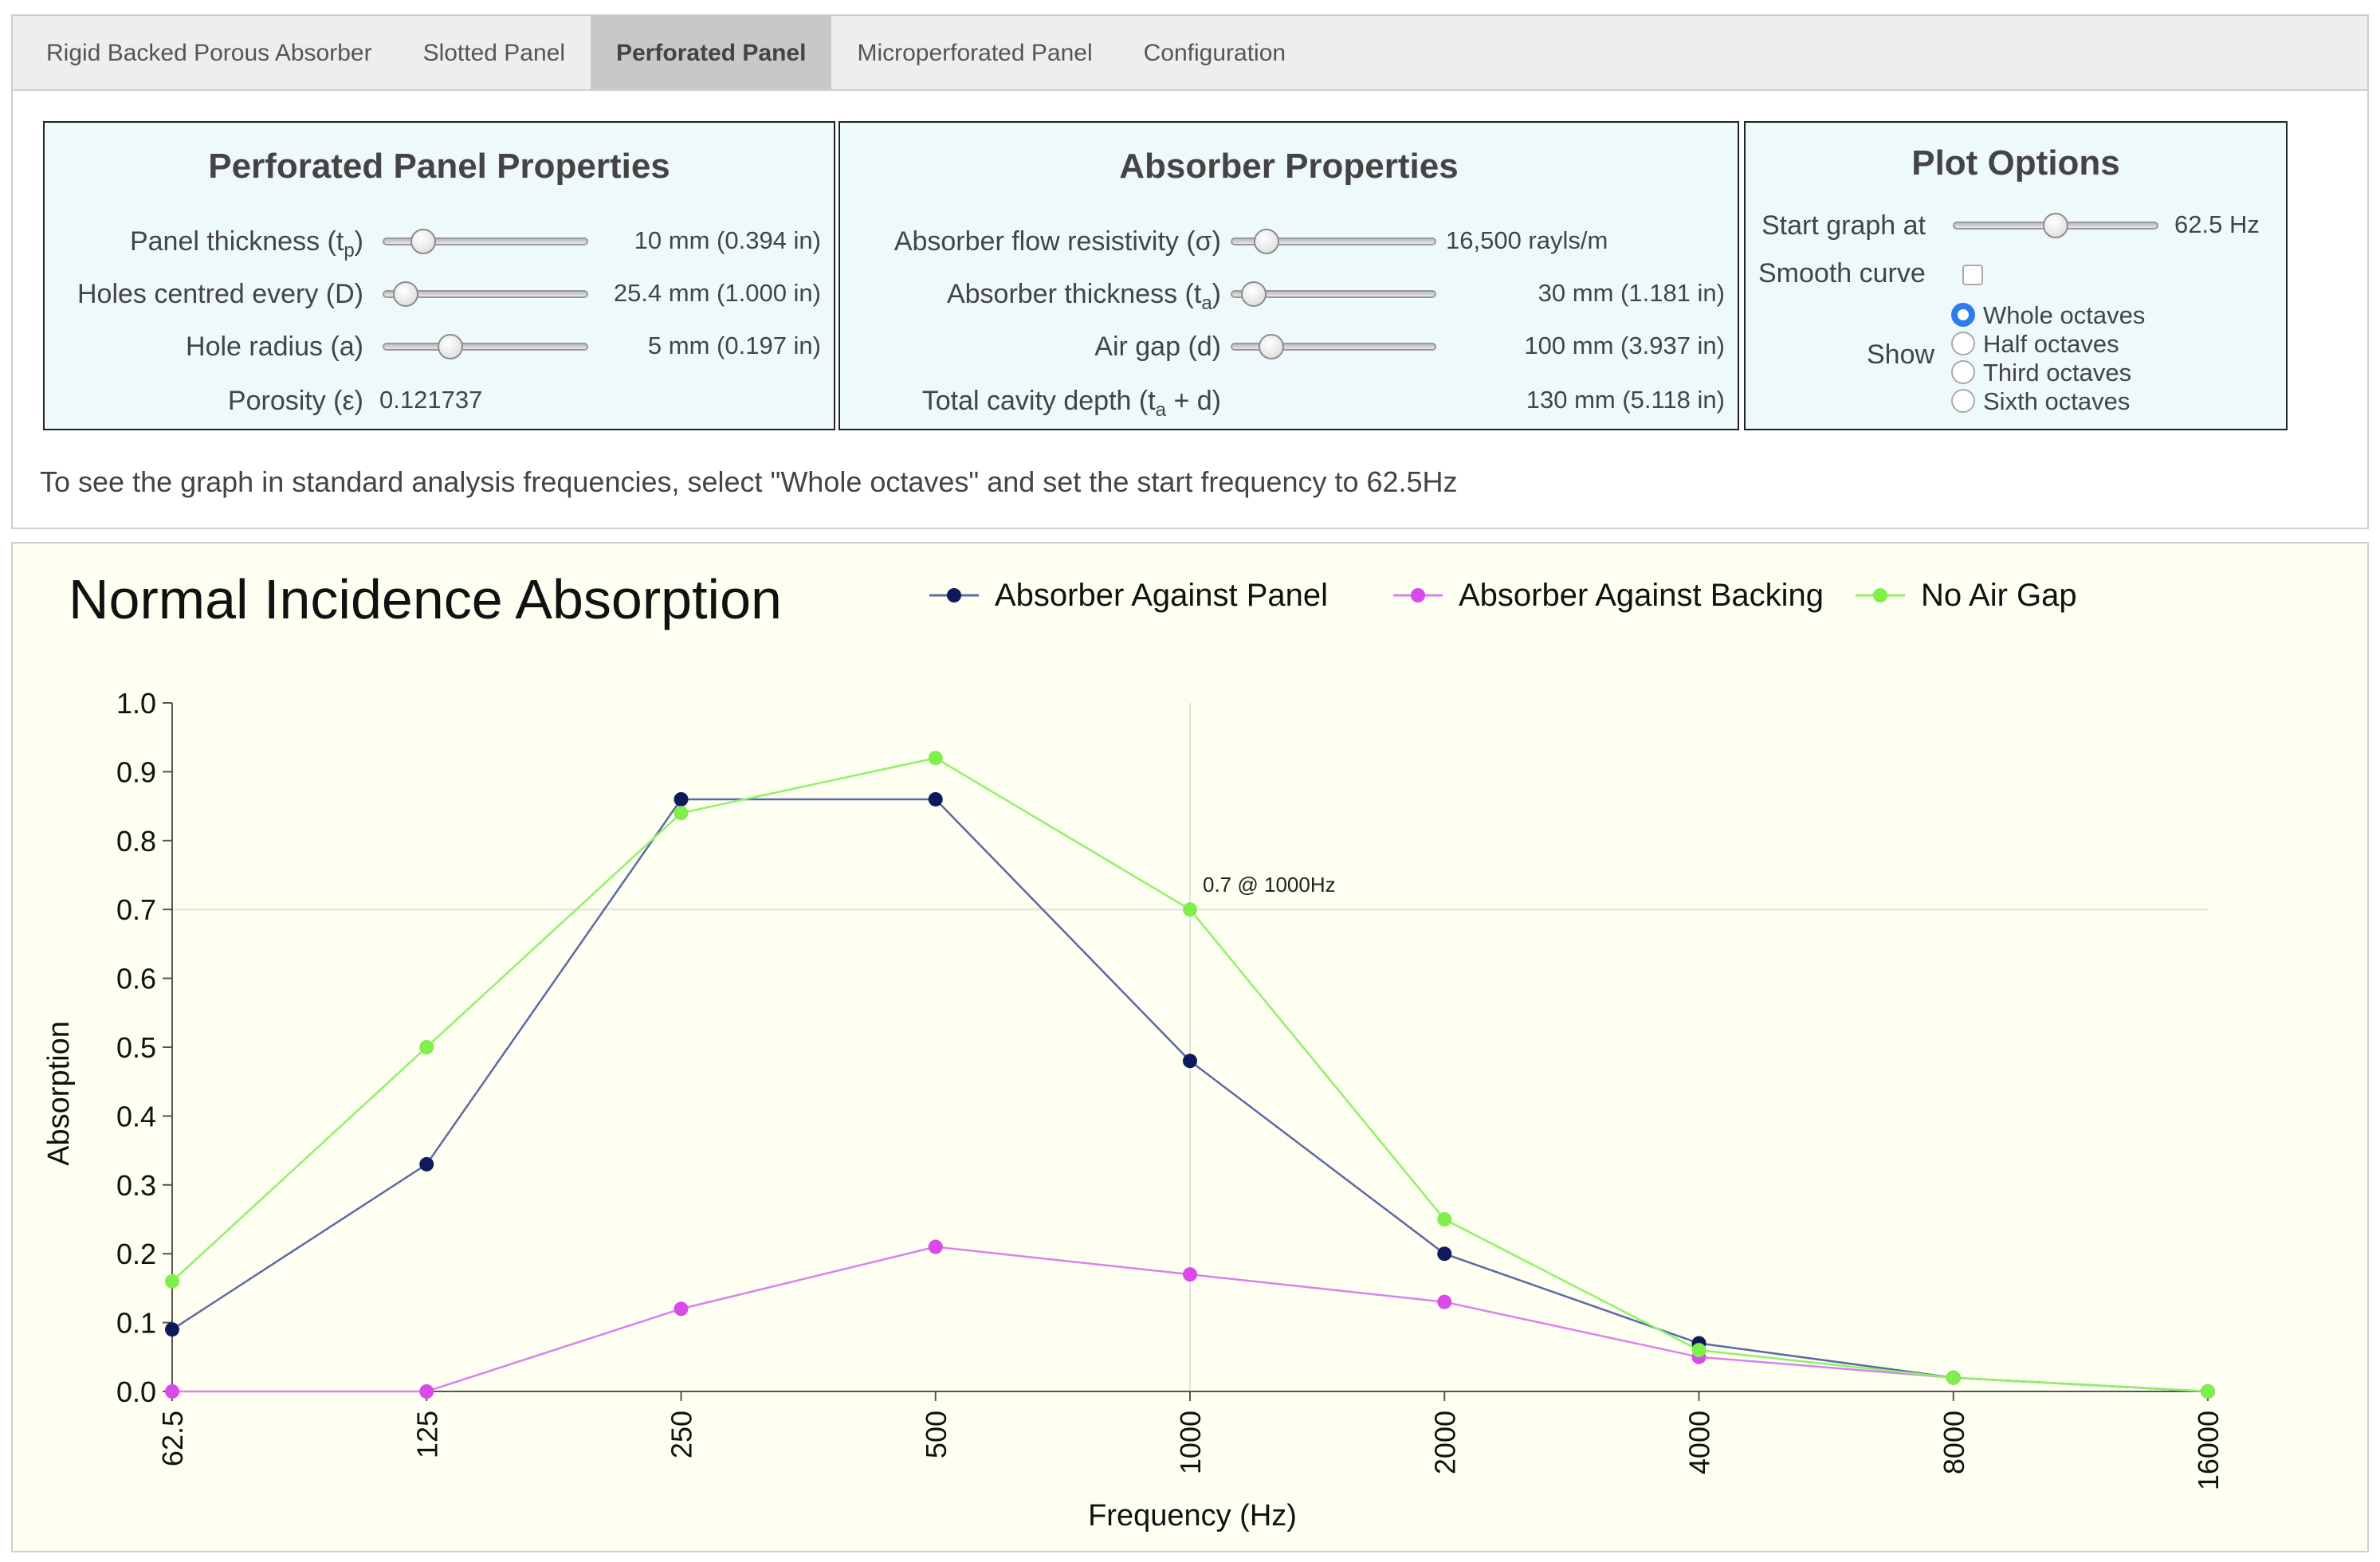  Describe the element at coordinates (1161, 595) in the screenshot. I see `legend-label-0: Absorber Against Panel` at that location.